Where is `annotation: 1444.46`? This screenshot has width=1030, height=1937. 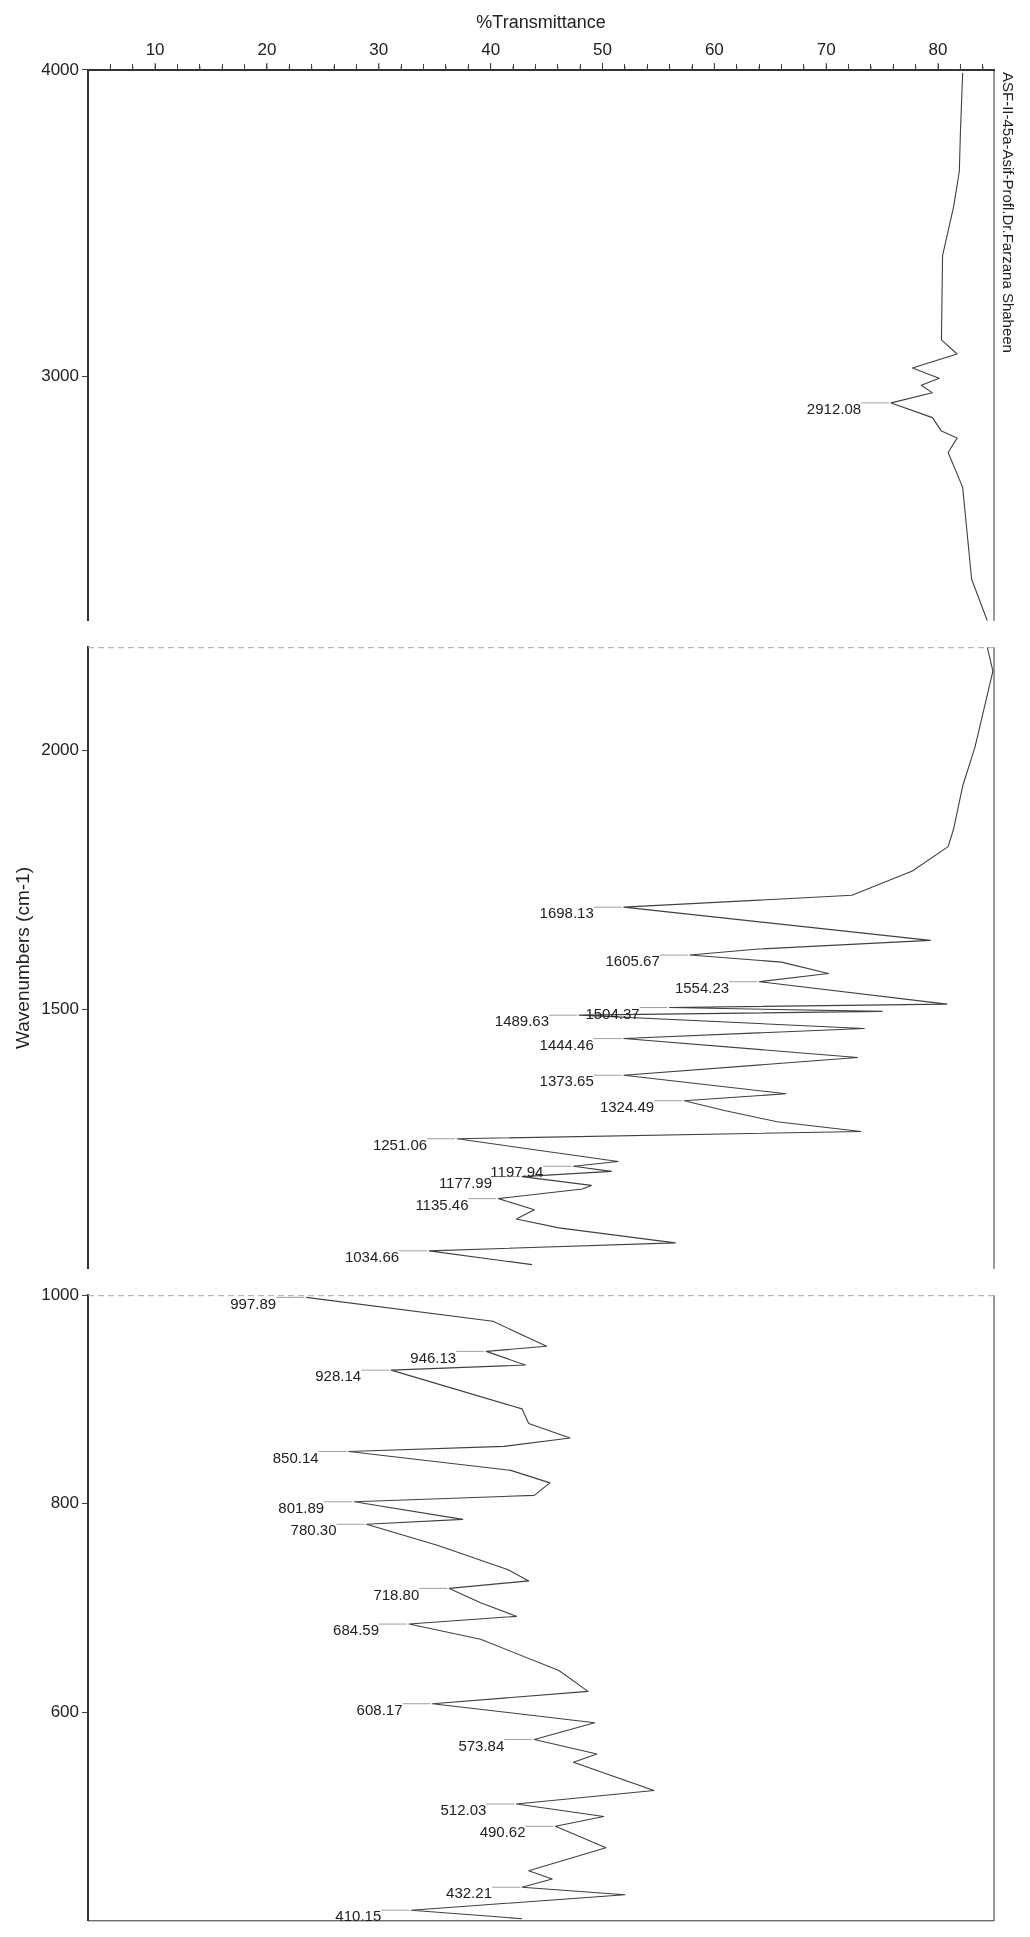 annotation: 1444.46 is located at coordinates (566, 1044).